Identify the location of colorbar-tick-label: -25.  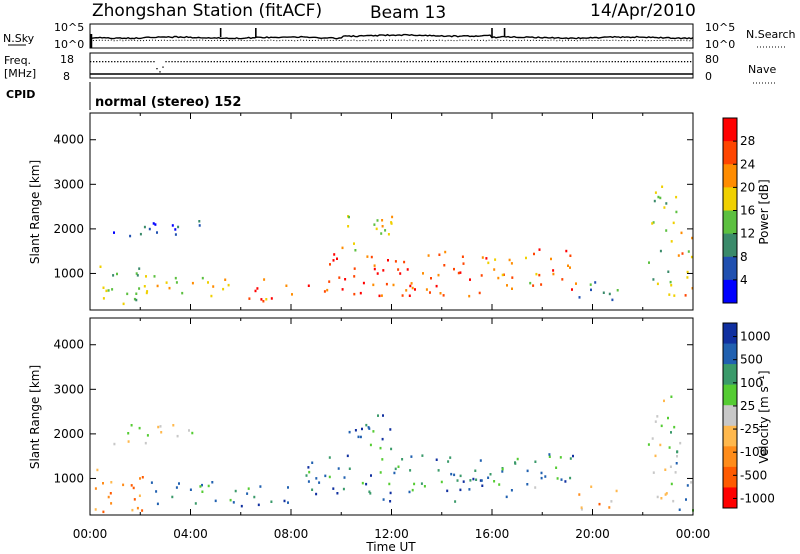
(750, 429).